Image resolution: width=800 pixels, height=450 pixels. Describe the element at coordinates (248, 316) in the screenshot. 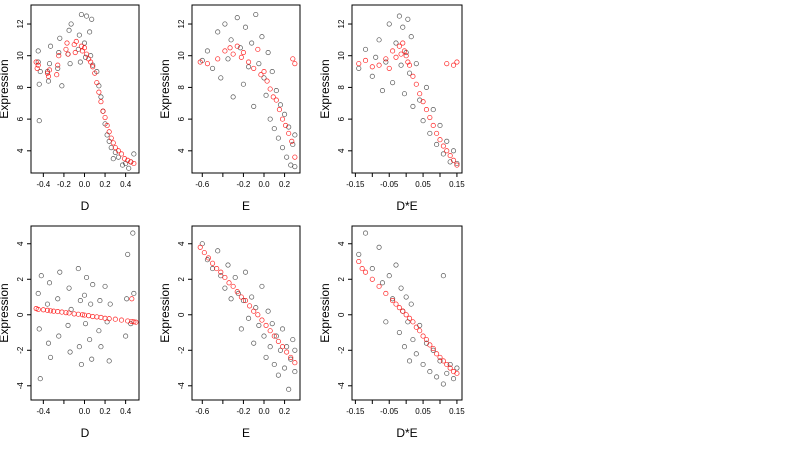

I see `series-observed` at that location.